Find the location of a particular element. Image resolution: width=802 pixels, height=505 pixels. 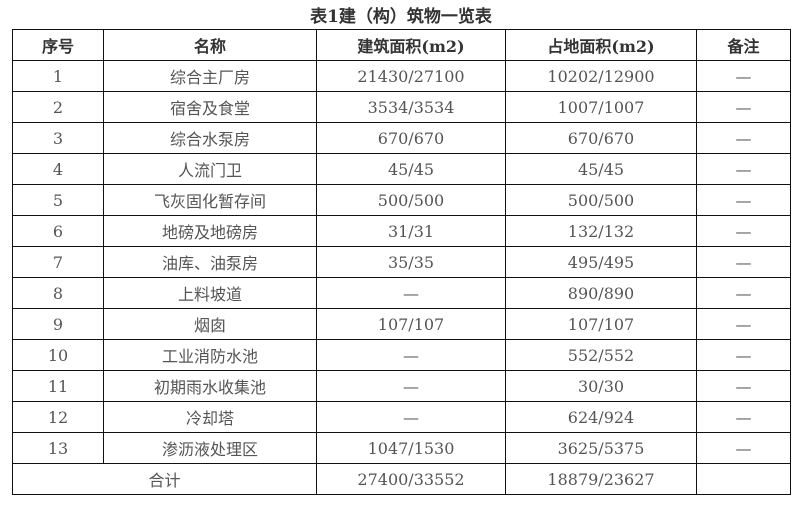

cell-building-area: 670/670 is located at coordinates (411, 138).